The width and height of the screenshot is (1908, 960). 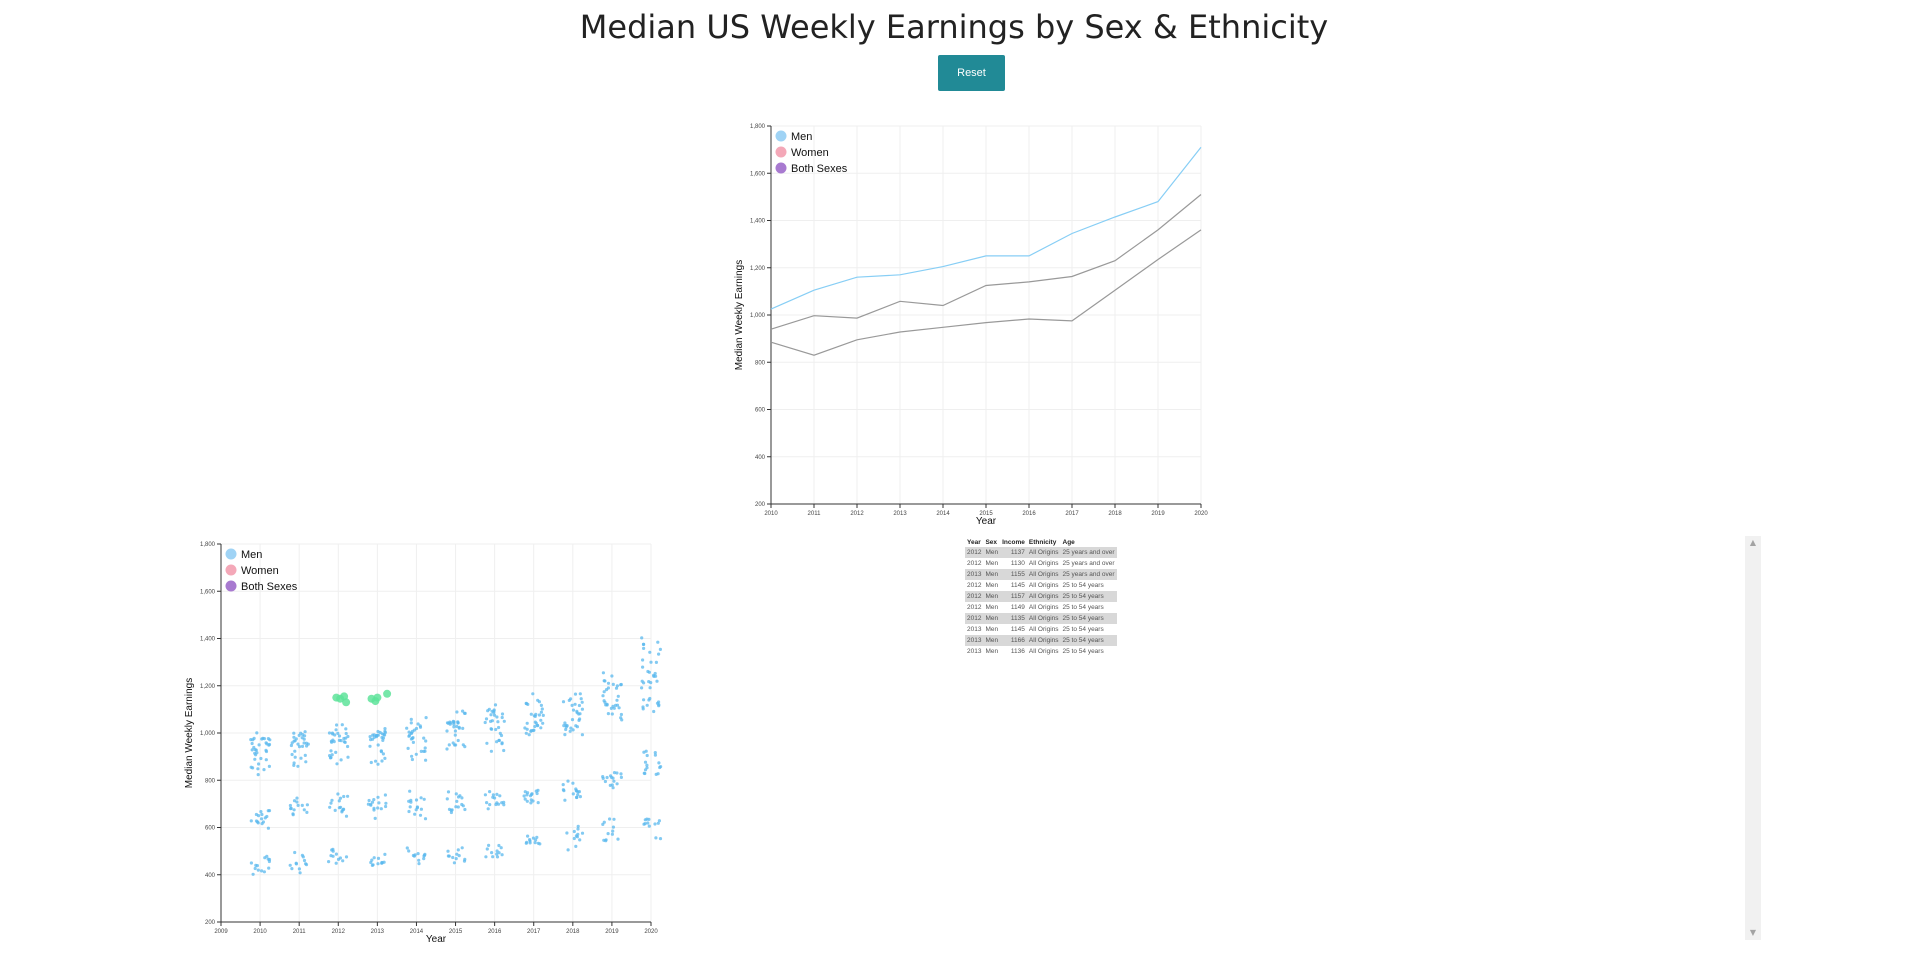 What do you see at coordinates (378, 932) in the screenshot?
I see `scatter-chart-x-tick-label: 2013` at bounding box center [378, 932].